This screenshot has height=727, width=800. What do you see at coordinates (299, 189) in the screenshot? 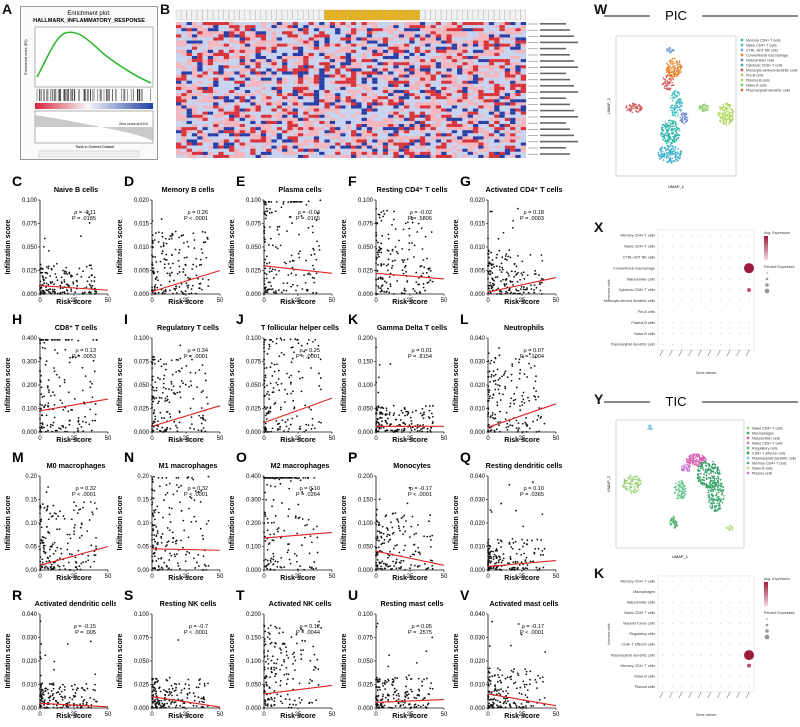
I see `scatter-title: Plasma cells` at bounding box center [299, 189].